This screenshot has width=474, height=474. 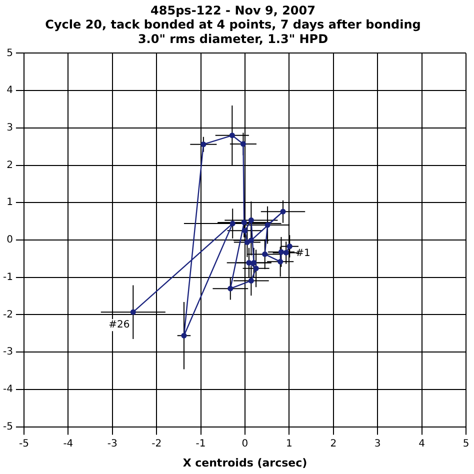 I want to click on annotation: #26, so click(x=119, y=325).